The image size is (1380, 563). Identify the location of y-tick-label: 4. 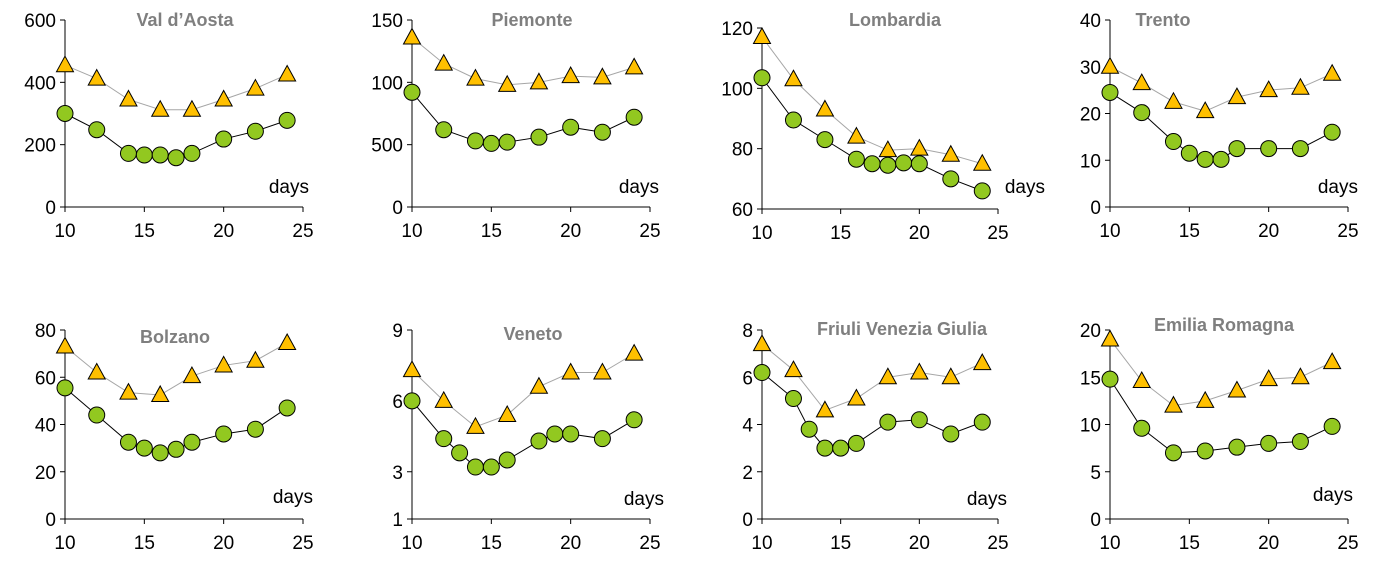
(747, 426).